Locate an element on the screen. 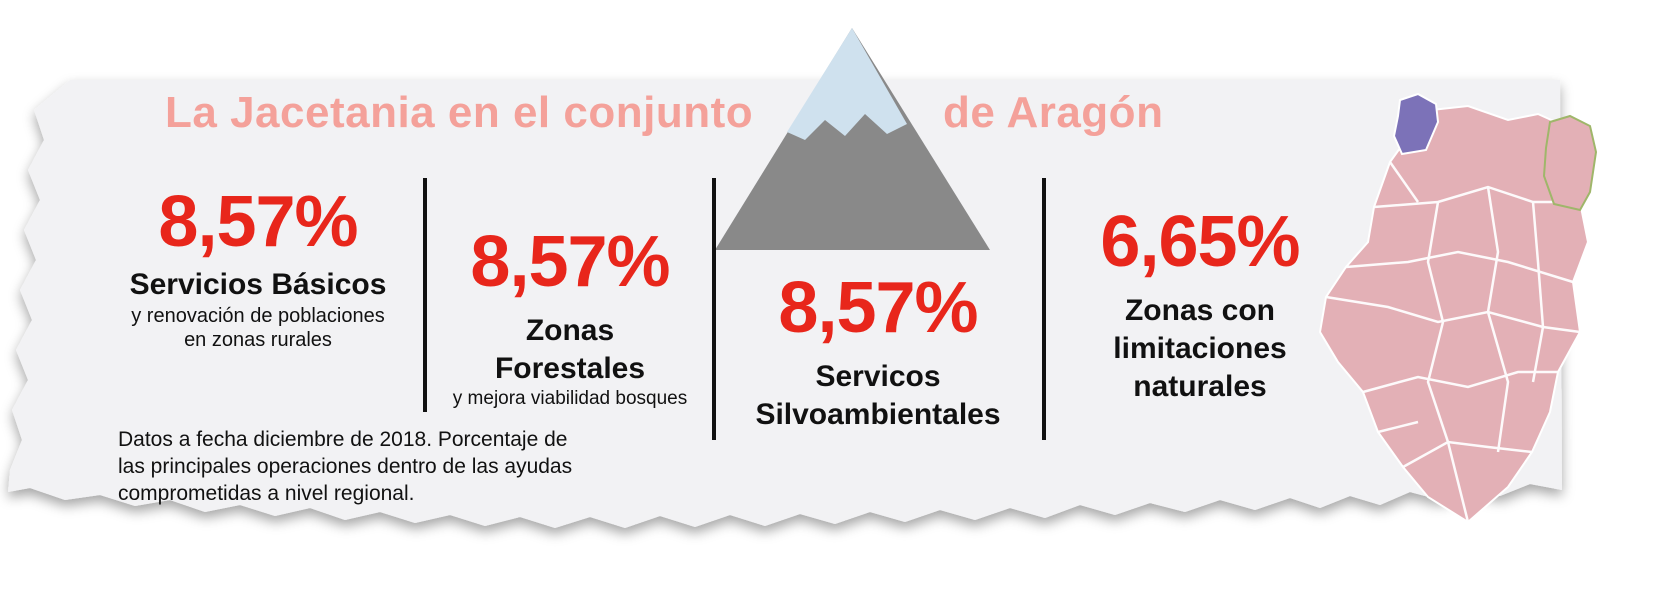  page-title: La Jacetania en el conjunto de Aragón is located at coordinates (664, 113).